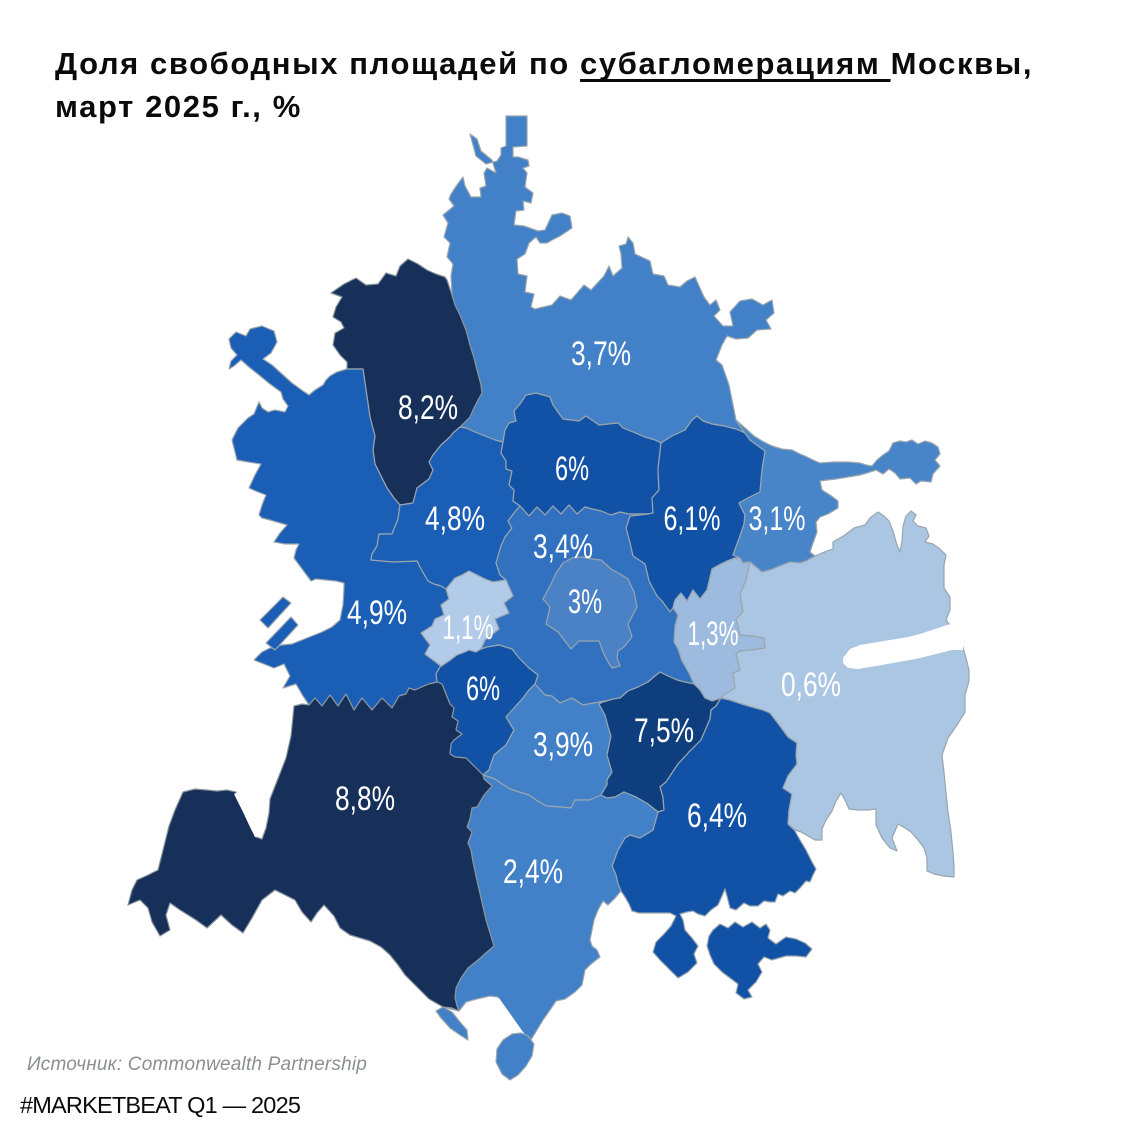 Image resolution: width=1134 pixels, height=1134 pixels. I want to click on svg-text: 3%, so click(585, 602).